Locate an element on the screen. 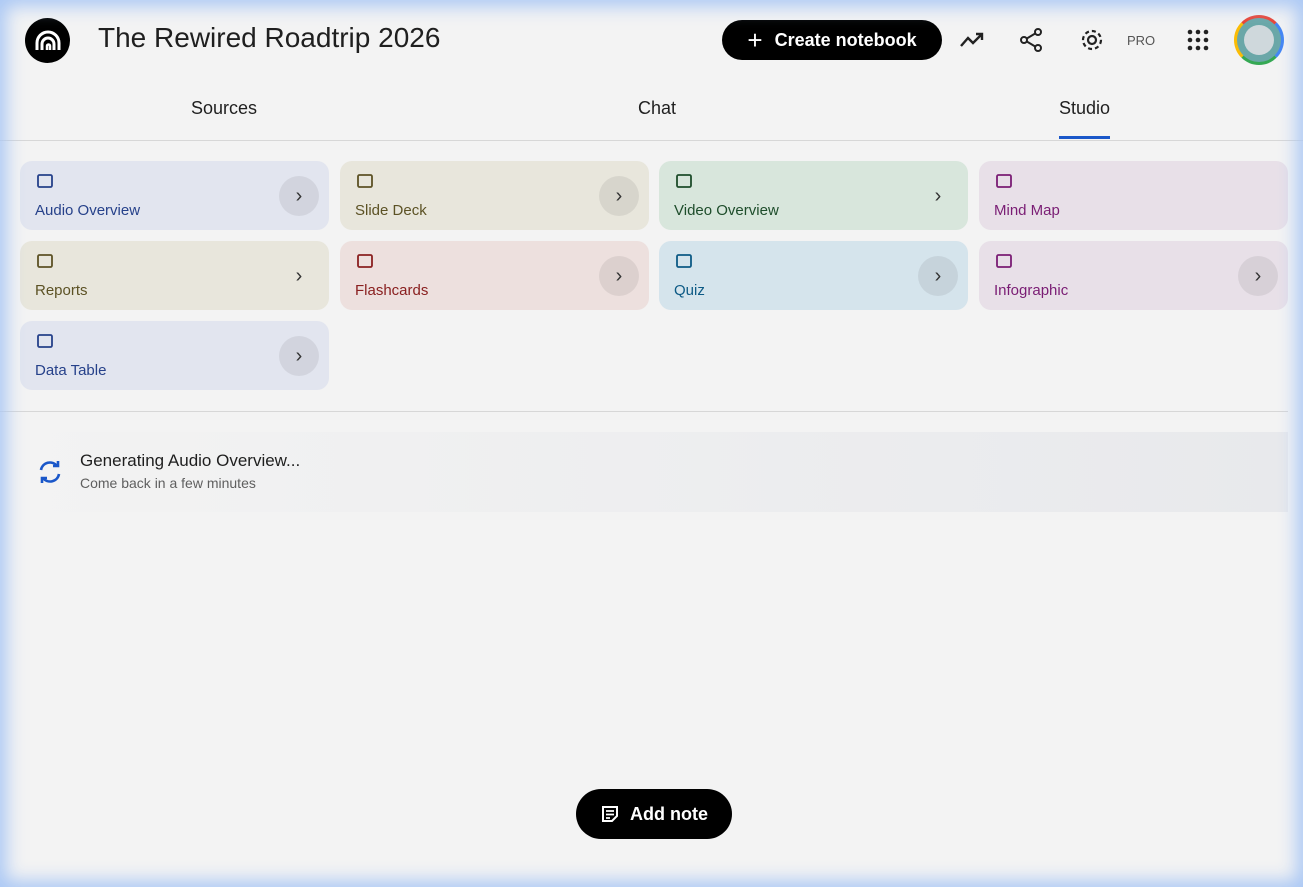  pro-badge: PRO is located at coordinates (1141, 40).